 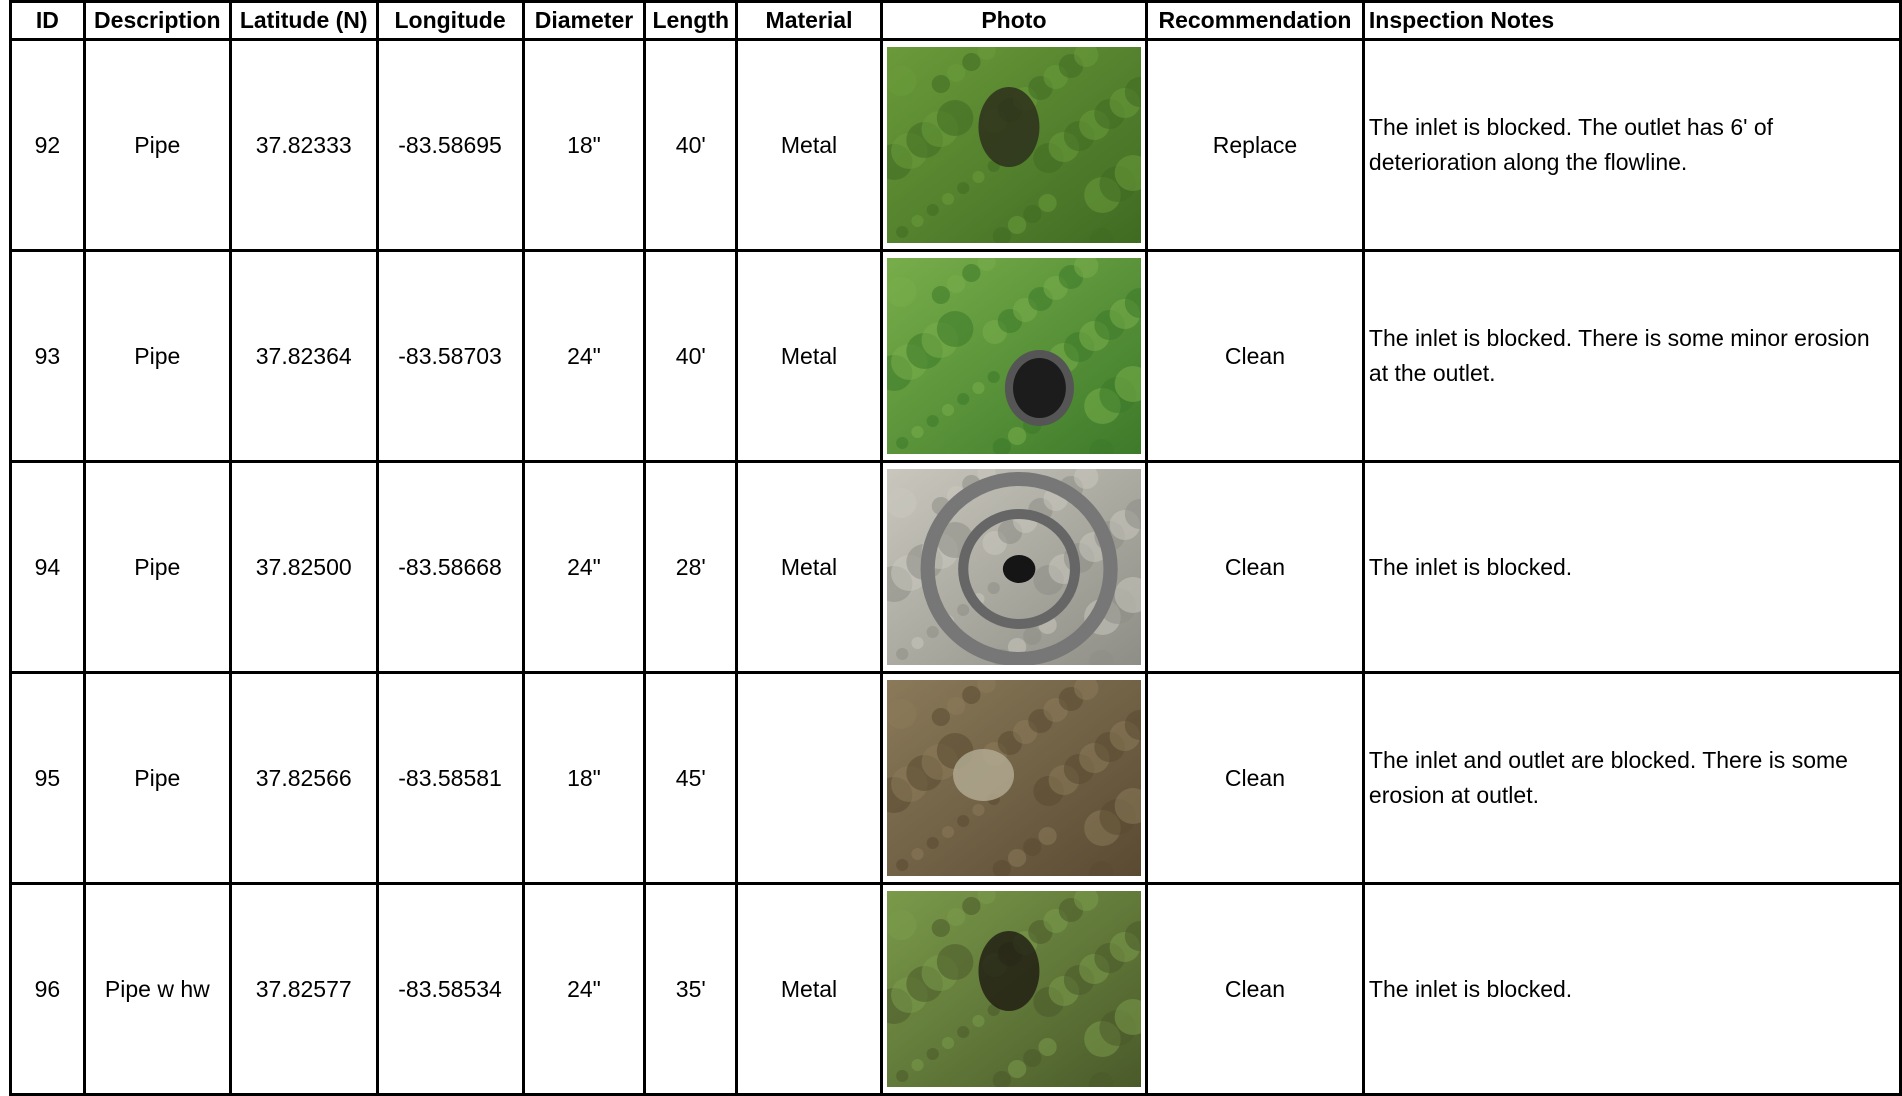 What do you see at coordinates (1631, 20) in the screenshot?
I see `column-header: Inspection Notes` at bounding box center [1631, 20].